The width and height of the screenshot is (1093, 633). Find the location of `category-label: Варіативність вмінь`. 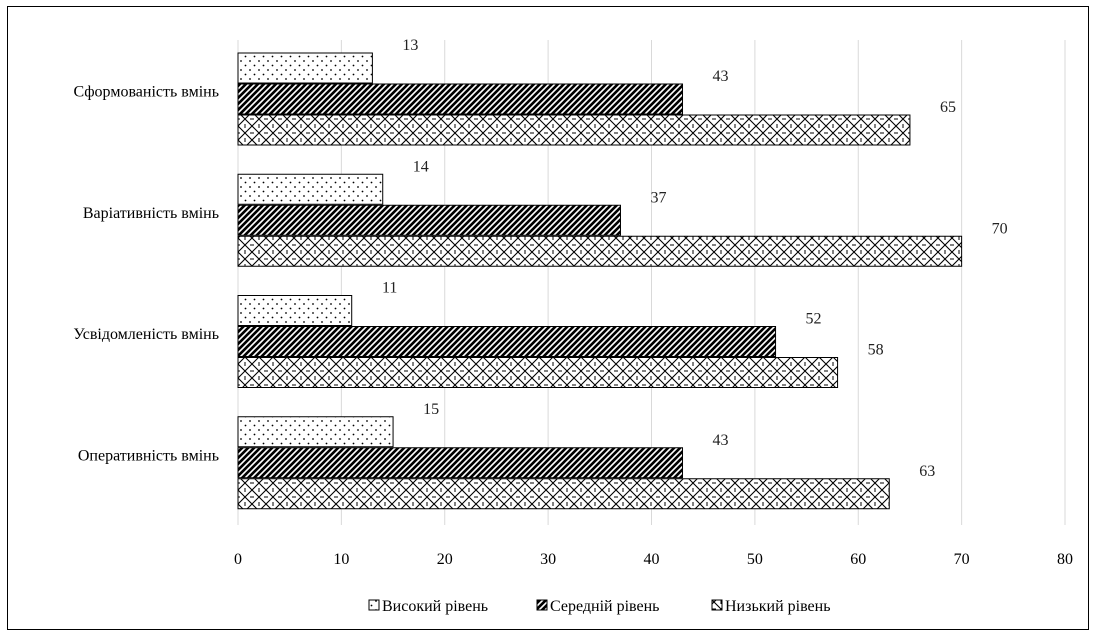

category-label: Варіативність вмінь is located at coordinates (151, 213).